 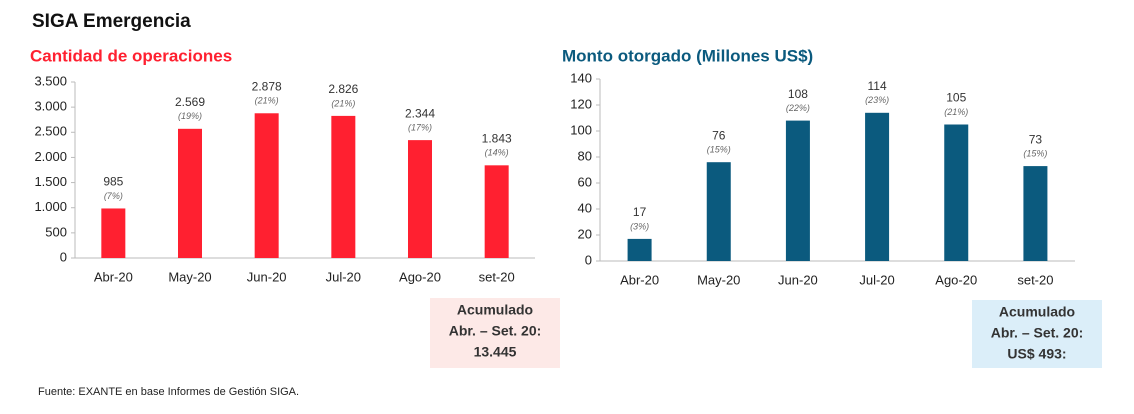 What do you see at coordinates (581, 129) in the screenshot?
I see `y-tick-label: 100` at bounding box center [581, 129].